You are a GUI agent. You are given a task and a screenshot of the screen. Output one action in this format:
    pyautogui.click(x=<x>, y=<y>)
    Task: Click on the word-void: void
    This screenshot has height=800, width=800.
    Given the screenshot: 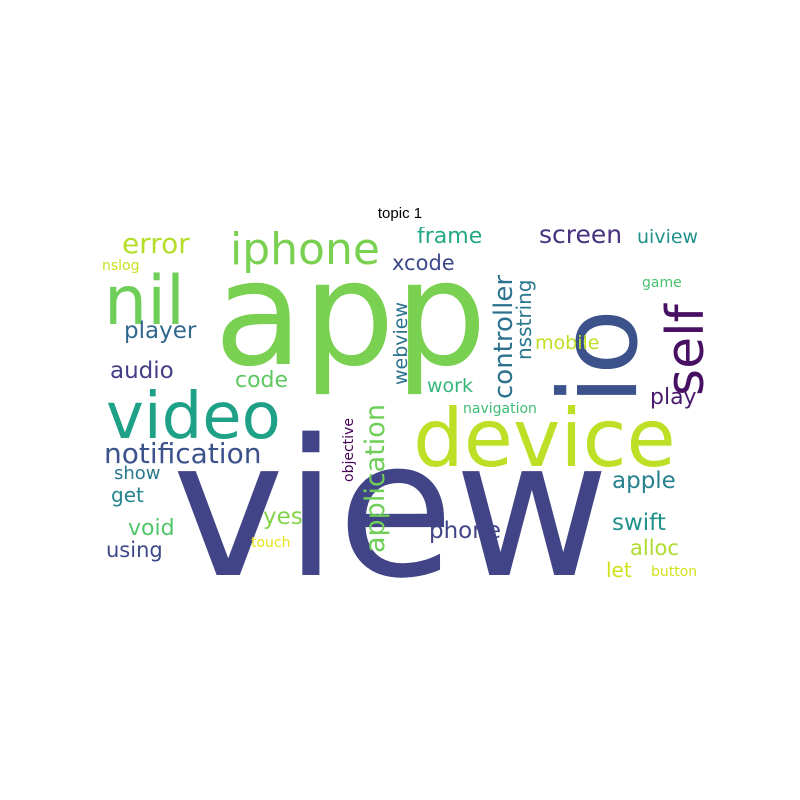 What is the action you would take?
    pyautogui.click(x=151, y=528)
    